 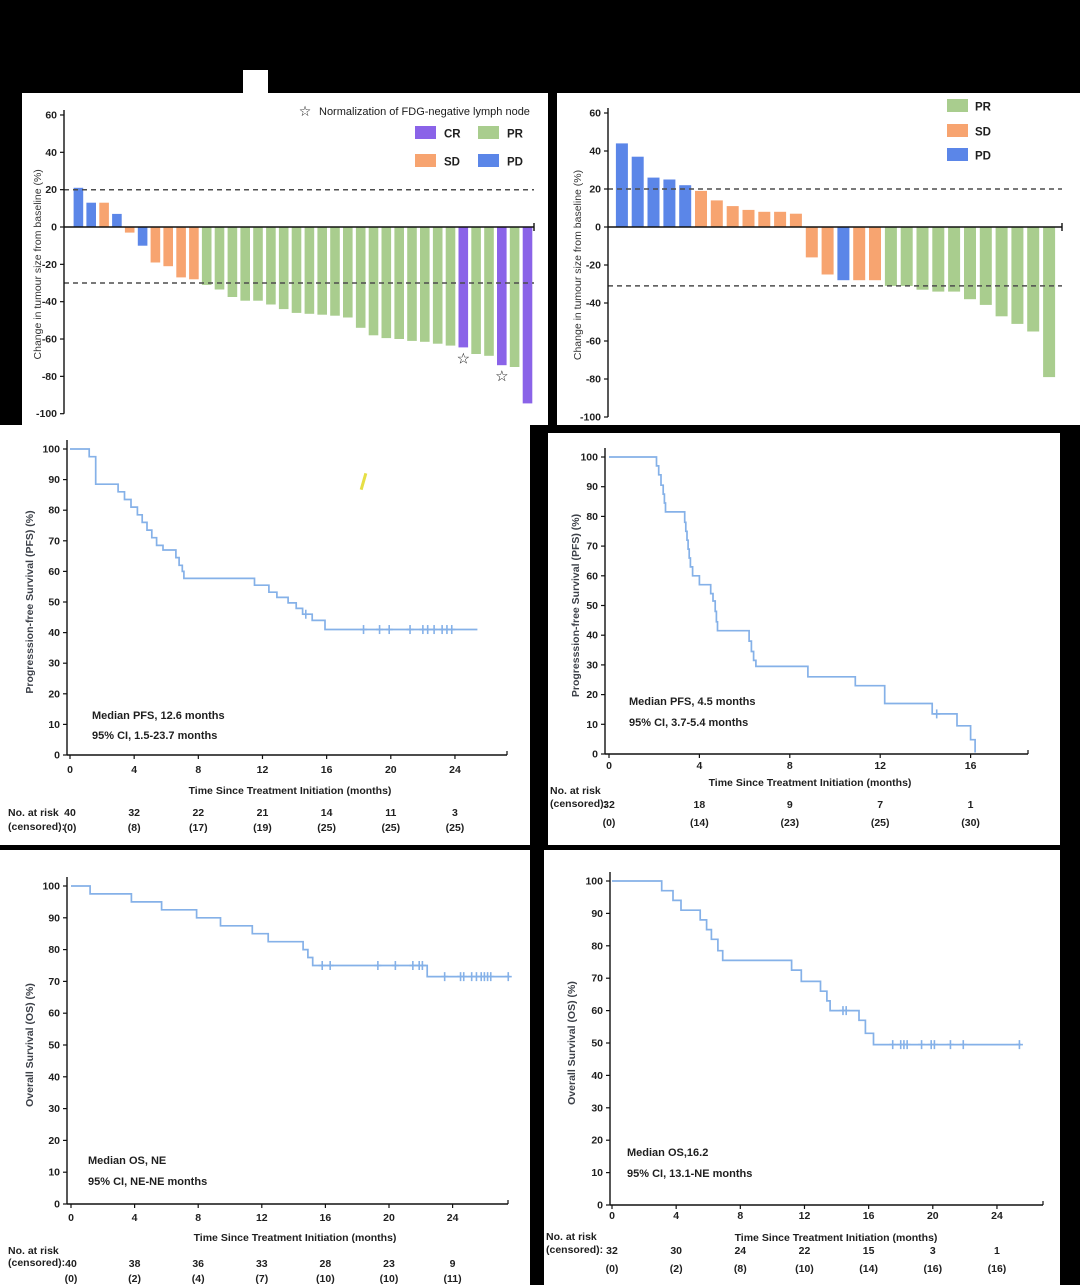 I want to click on x-axis: 0 4 8 12 16 20 24, so click(x=826, y=1211).